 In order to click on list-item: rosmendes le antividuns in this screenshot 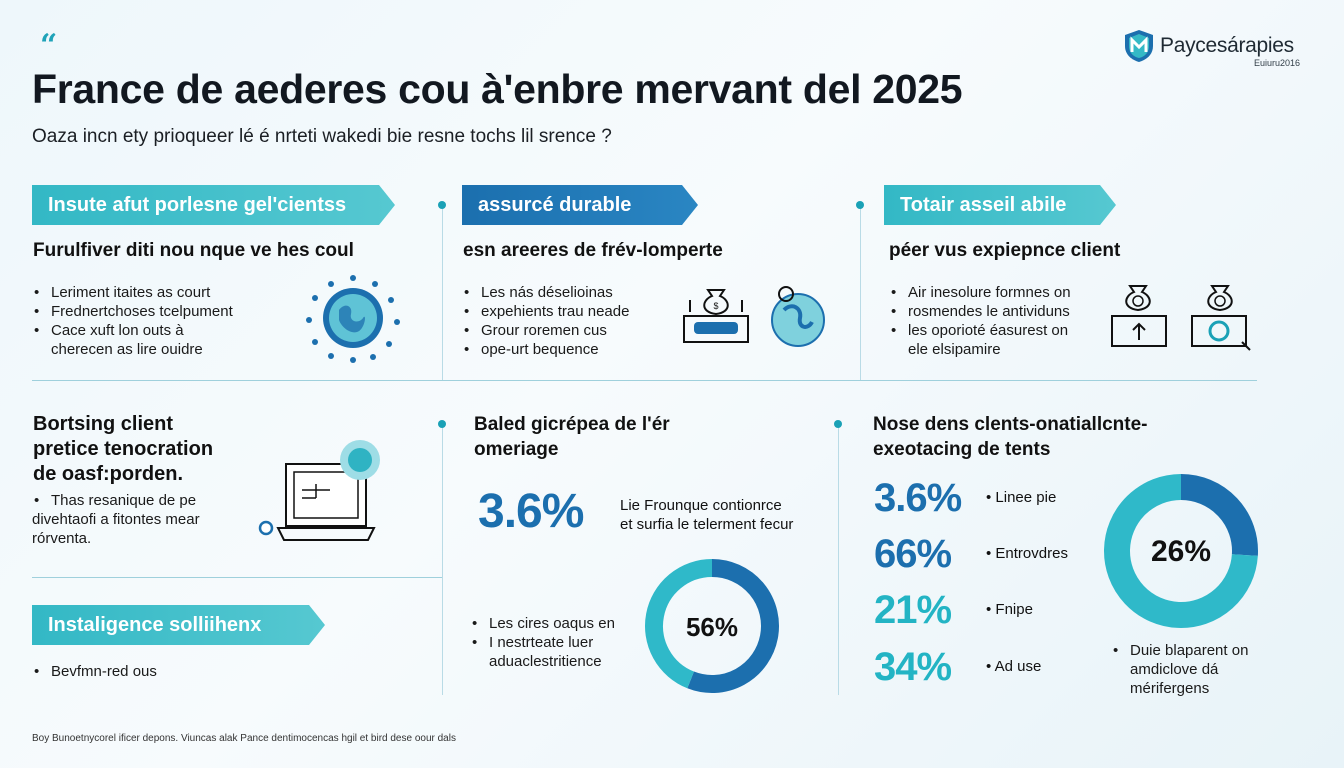, I will do `click(980, 311)`.